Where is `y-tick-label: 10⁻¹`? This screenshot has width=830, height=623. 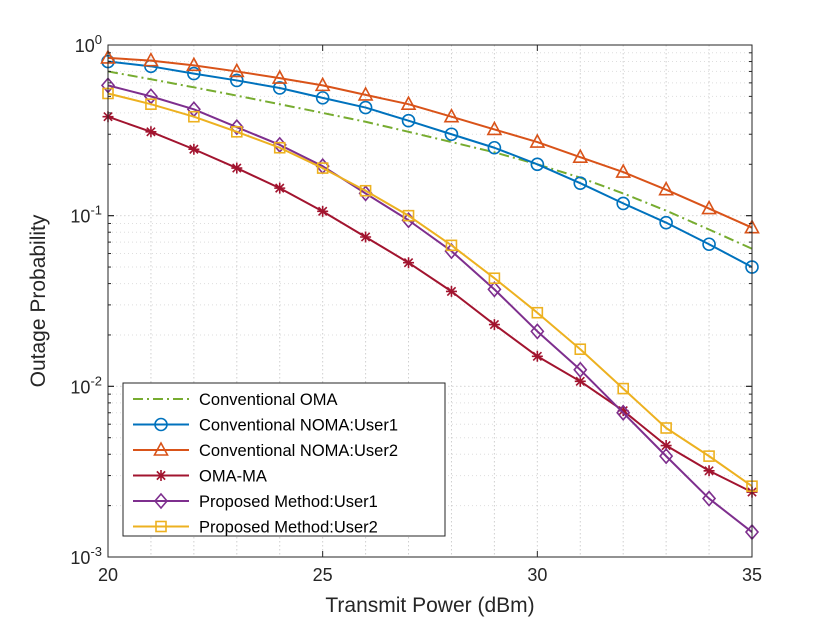 y-tick-label: 10⁻¹ is located at coordinates (86, 215).